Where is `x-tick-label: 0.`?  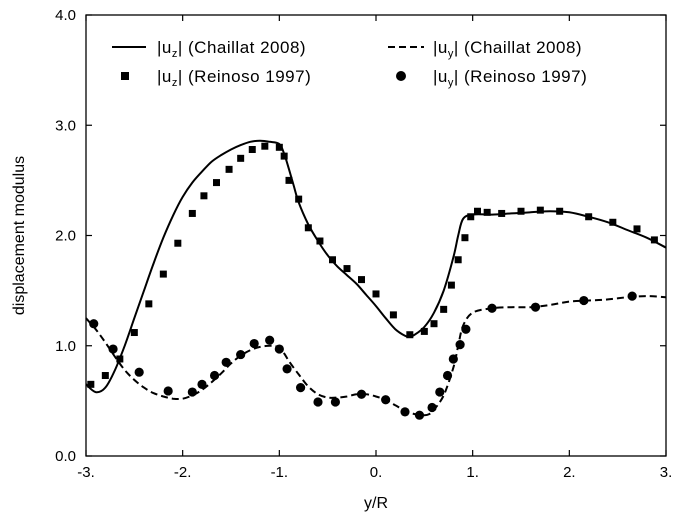 x-tick-label: 0. is located at coordinates (376, 472).